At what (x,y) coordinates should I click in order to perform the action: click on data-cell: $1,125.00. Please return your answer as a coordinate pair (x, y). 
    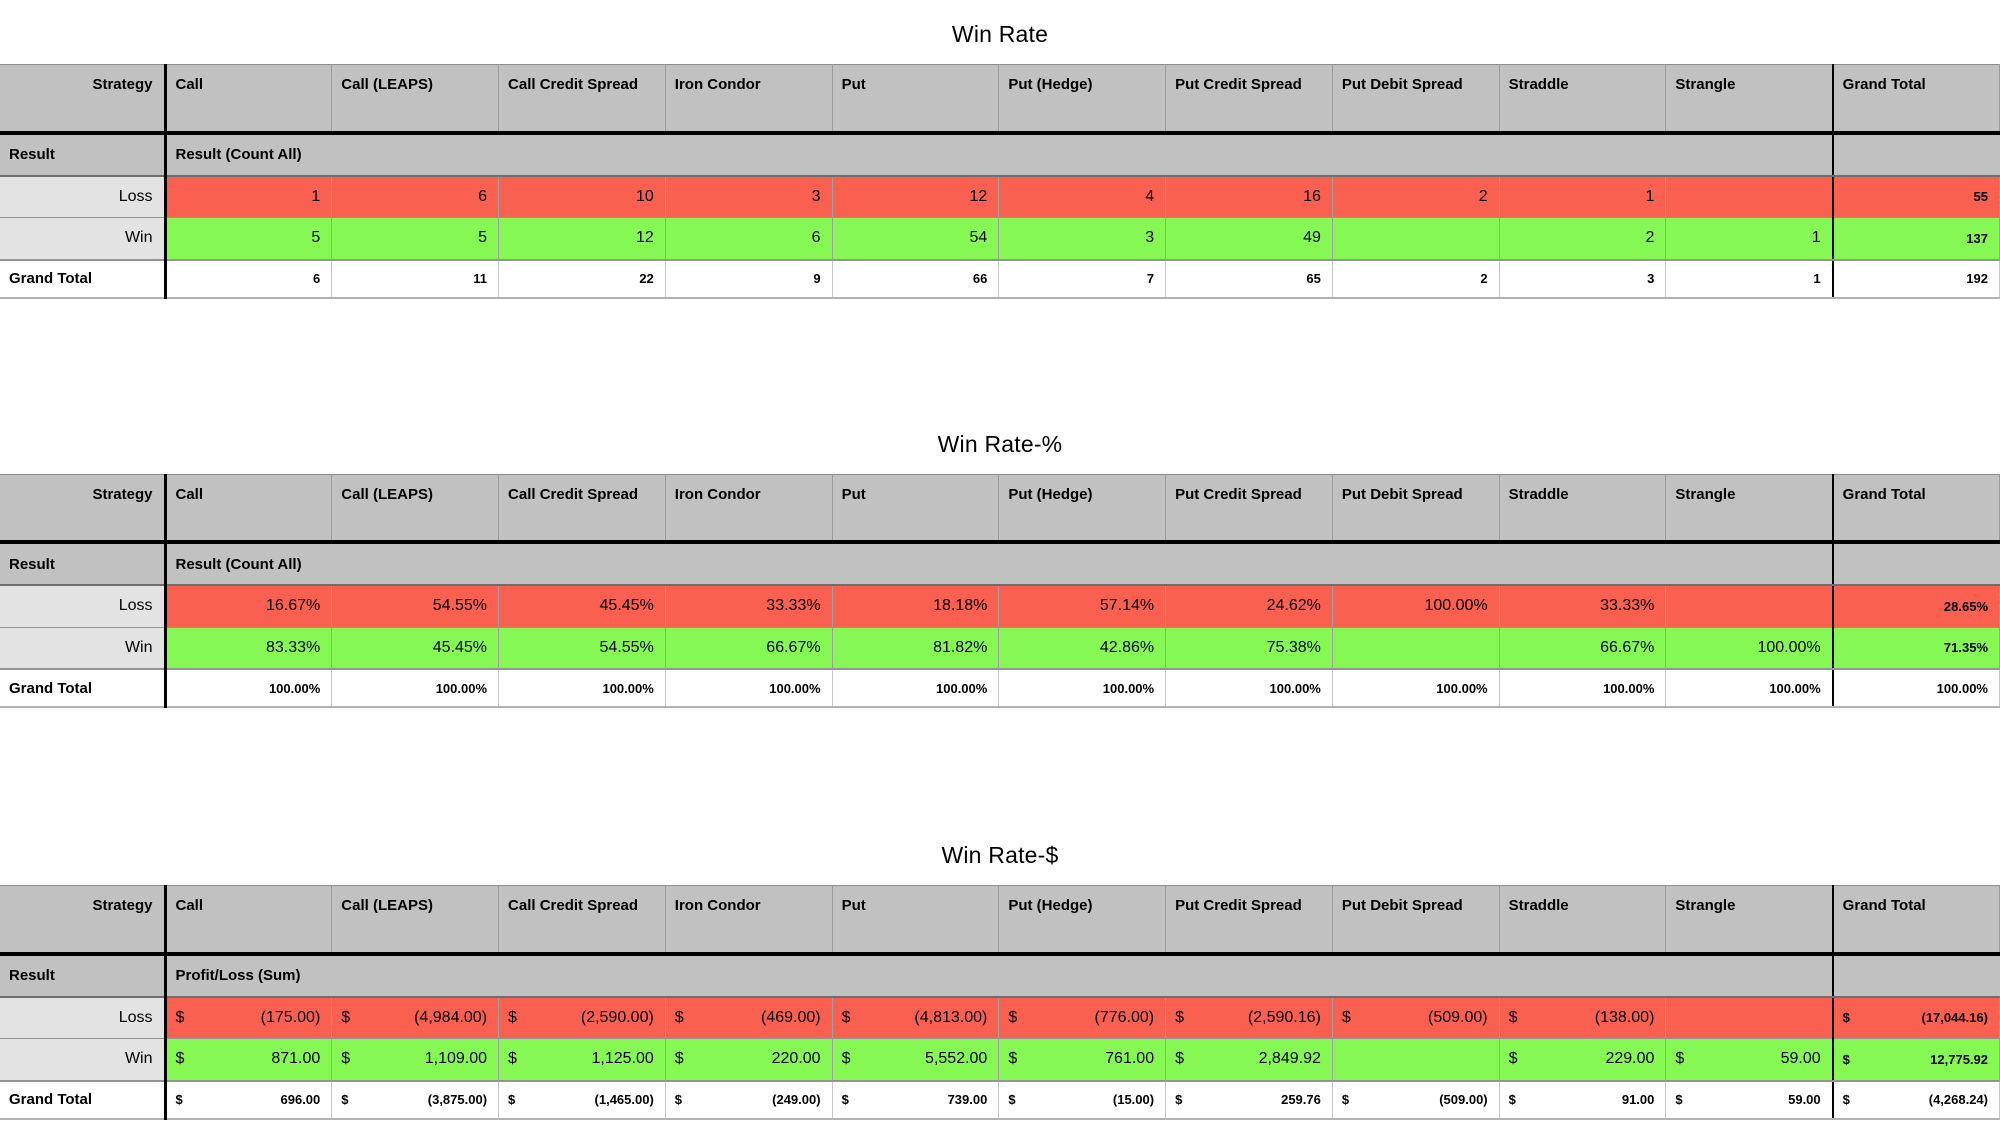
    Looking at the image, I should click on (582, 1060).